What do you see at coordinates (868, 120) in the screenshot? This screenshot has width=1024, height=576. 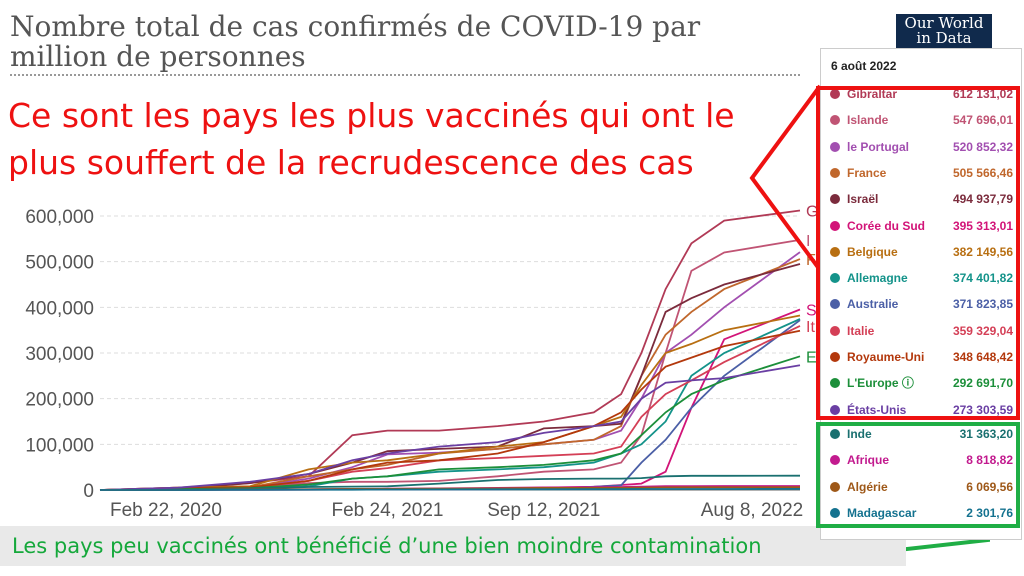 I see `tooltip-country-name: Islande` at bounding box center [868, 120].